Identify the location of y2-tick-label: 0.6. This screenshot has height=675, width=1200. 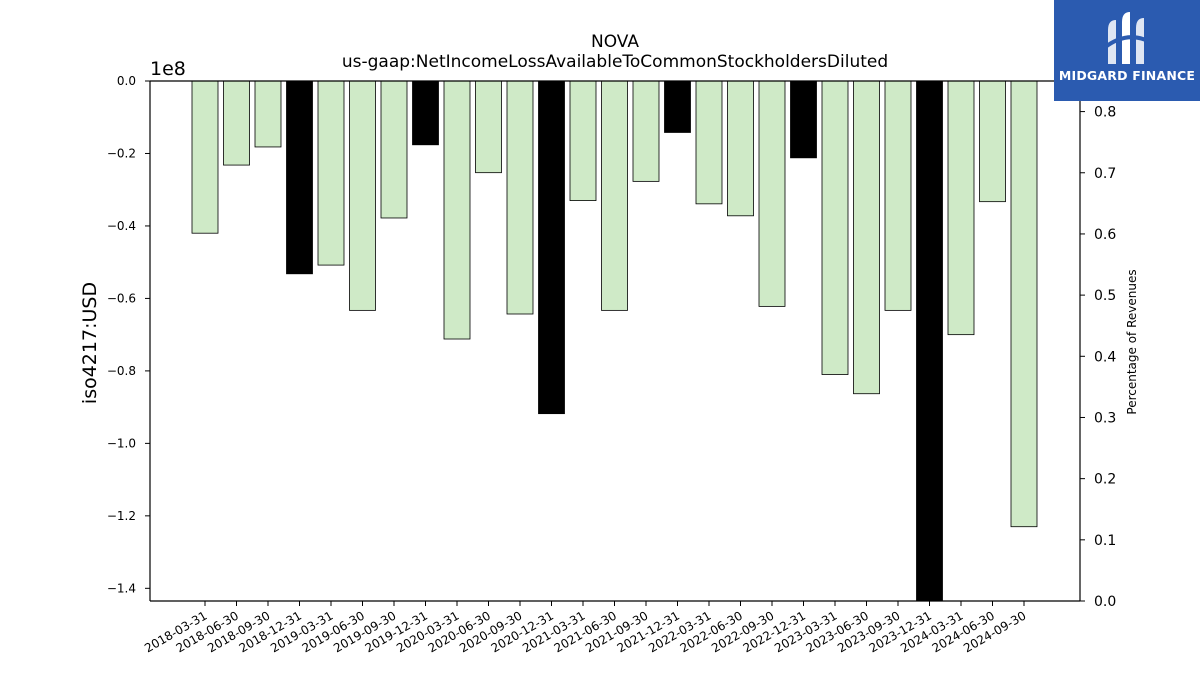
(1105, 235).